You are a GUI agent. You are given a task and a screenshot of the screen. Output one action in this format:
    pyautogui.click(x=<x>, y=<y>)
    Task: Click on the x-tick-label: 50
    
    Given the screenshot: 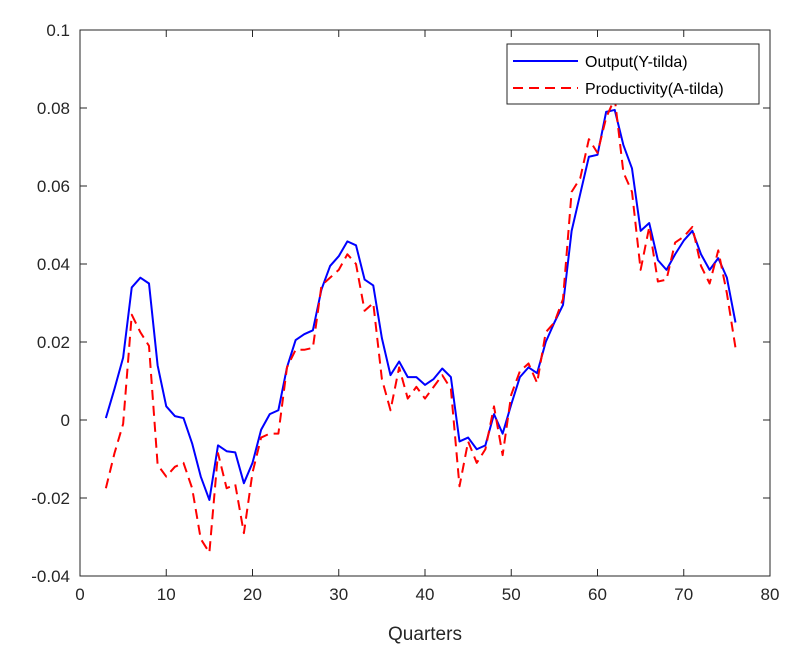 What is the action you would take?
    pyautogui.click(x=511, y=594)
    